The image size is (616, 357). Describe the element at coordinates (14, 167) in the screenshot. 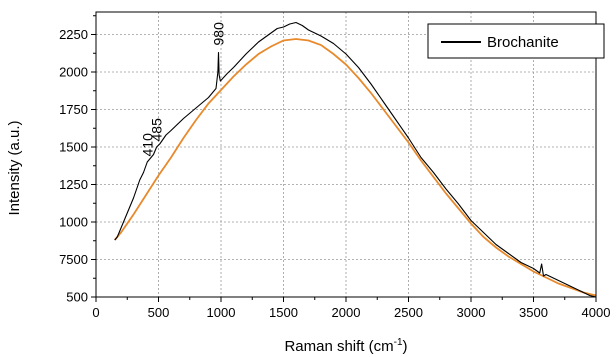

I see `y-axis-title: Intensity (a.u.)` at that location.